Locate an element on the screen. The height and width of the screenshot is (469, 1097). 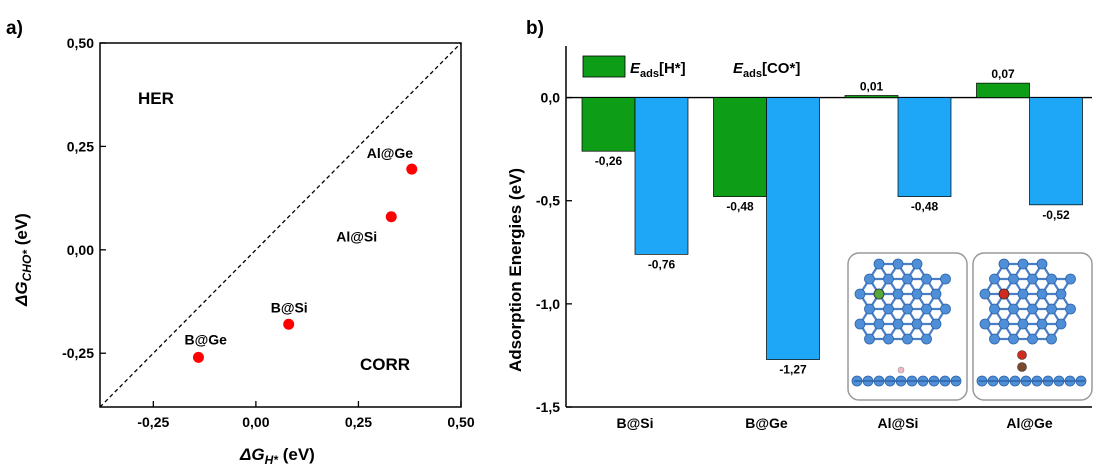
c-atom is located at coordinates (1022, 367).